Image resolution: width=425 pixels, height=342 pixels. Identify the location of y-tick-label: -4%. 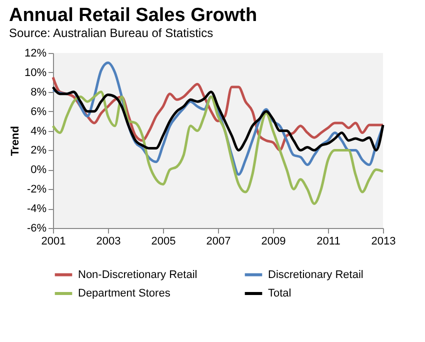
(36, 209).